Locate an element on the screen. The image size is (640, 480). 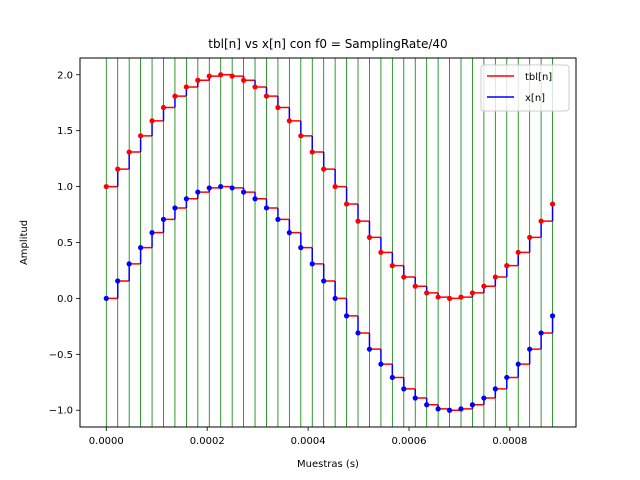
legend: tbl[n] x[n] is located at coordinates (525, 88).